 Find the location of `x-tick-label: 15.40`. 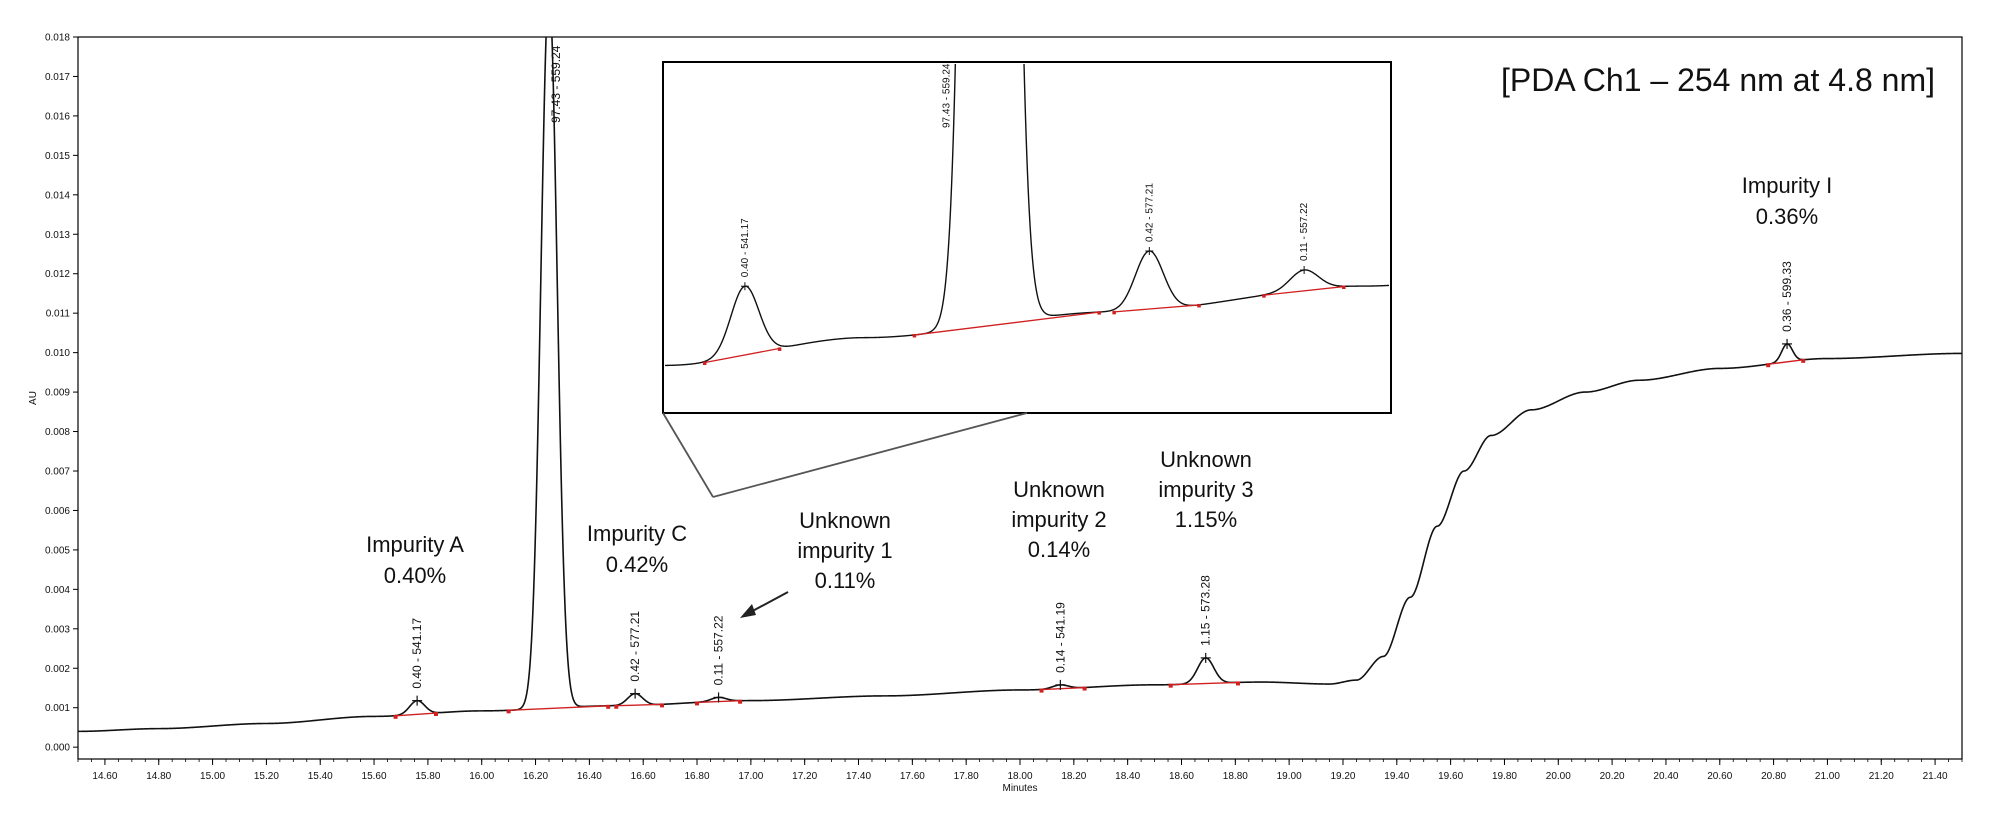

x-tick-label: 15.40 is located at coordinates (320, 776).